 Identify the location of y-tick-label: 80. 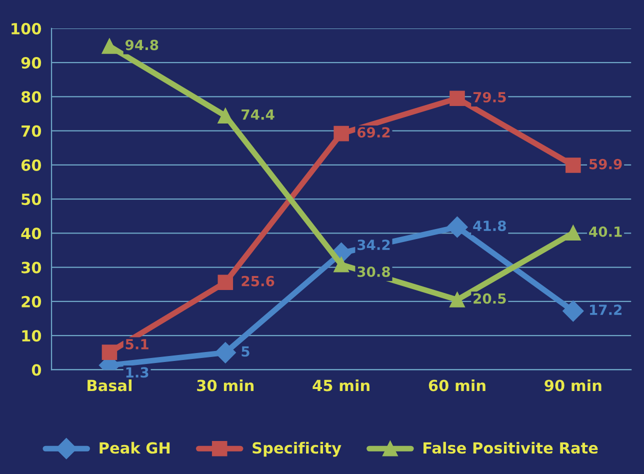
(31, 97).